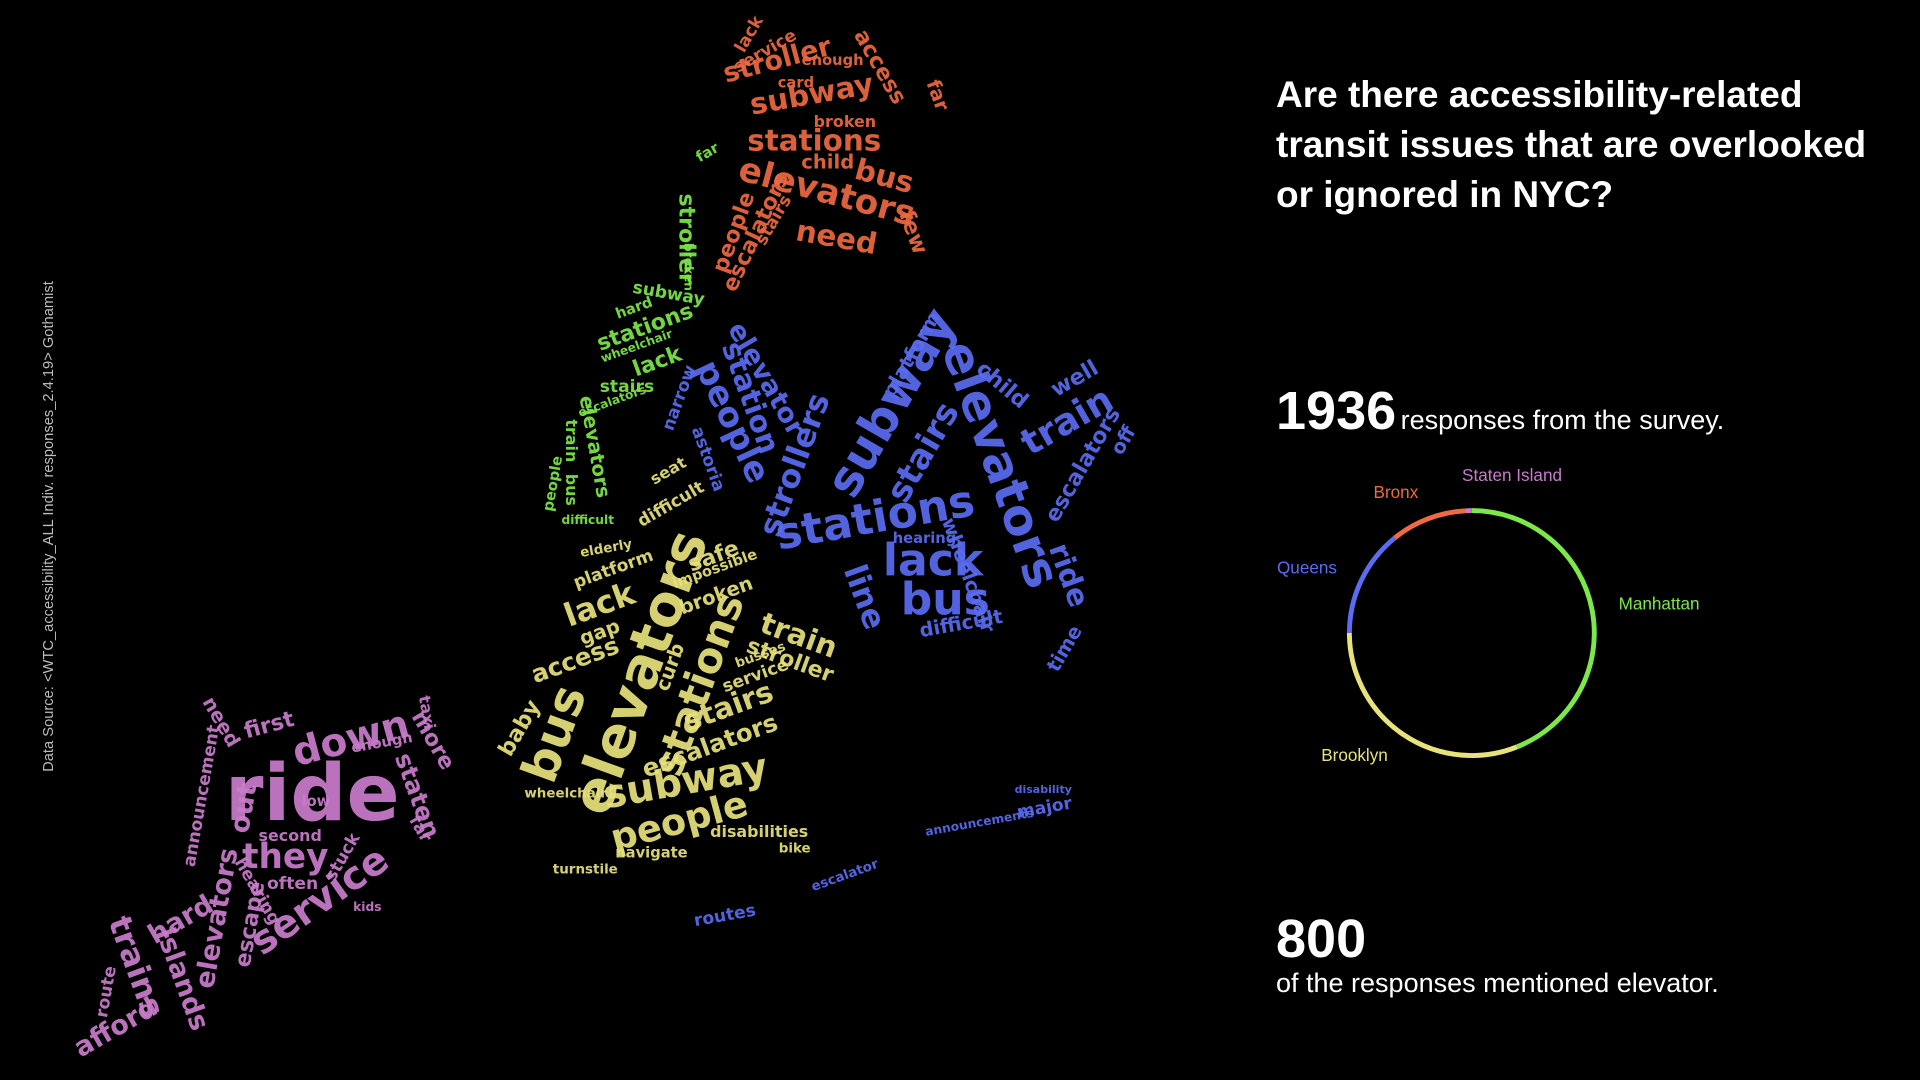  Describe the element at coordinates (367, 907) in the screenshot. I see `word: kids` at that location.